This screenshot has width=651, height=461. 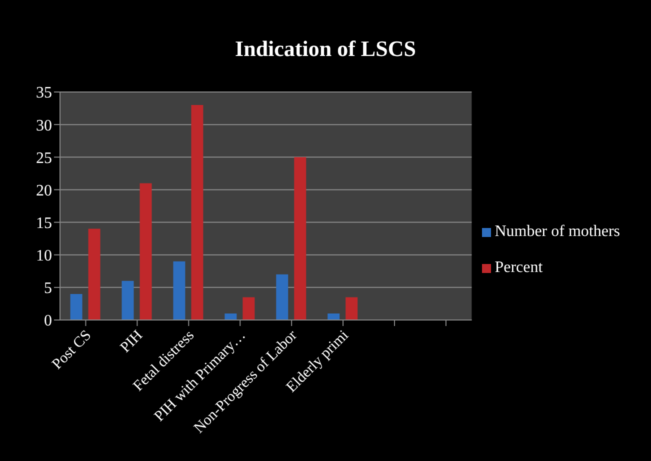 What do you see at coordinates (48, 289) in the screenshot?
I see `y-tick-label: 5` at bounding box center [48, 289].